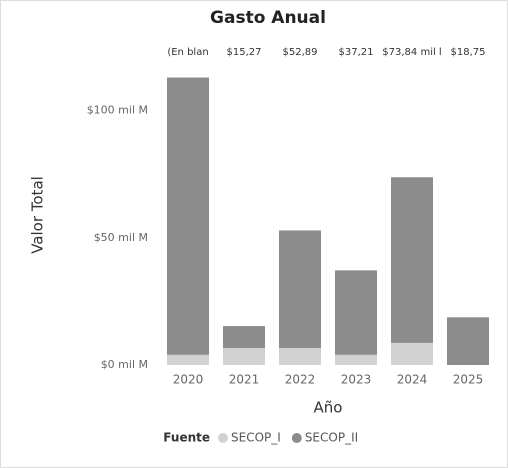  Describe the element at coordinates (244, 380) in the screenshot. I see `x-tick-label: 2021` at that location.